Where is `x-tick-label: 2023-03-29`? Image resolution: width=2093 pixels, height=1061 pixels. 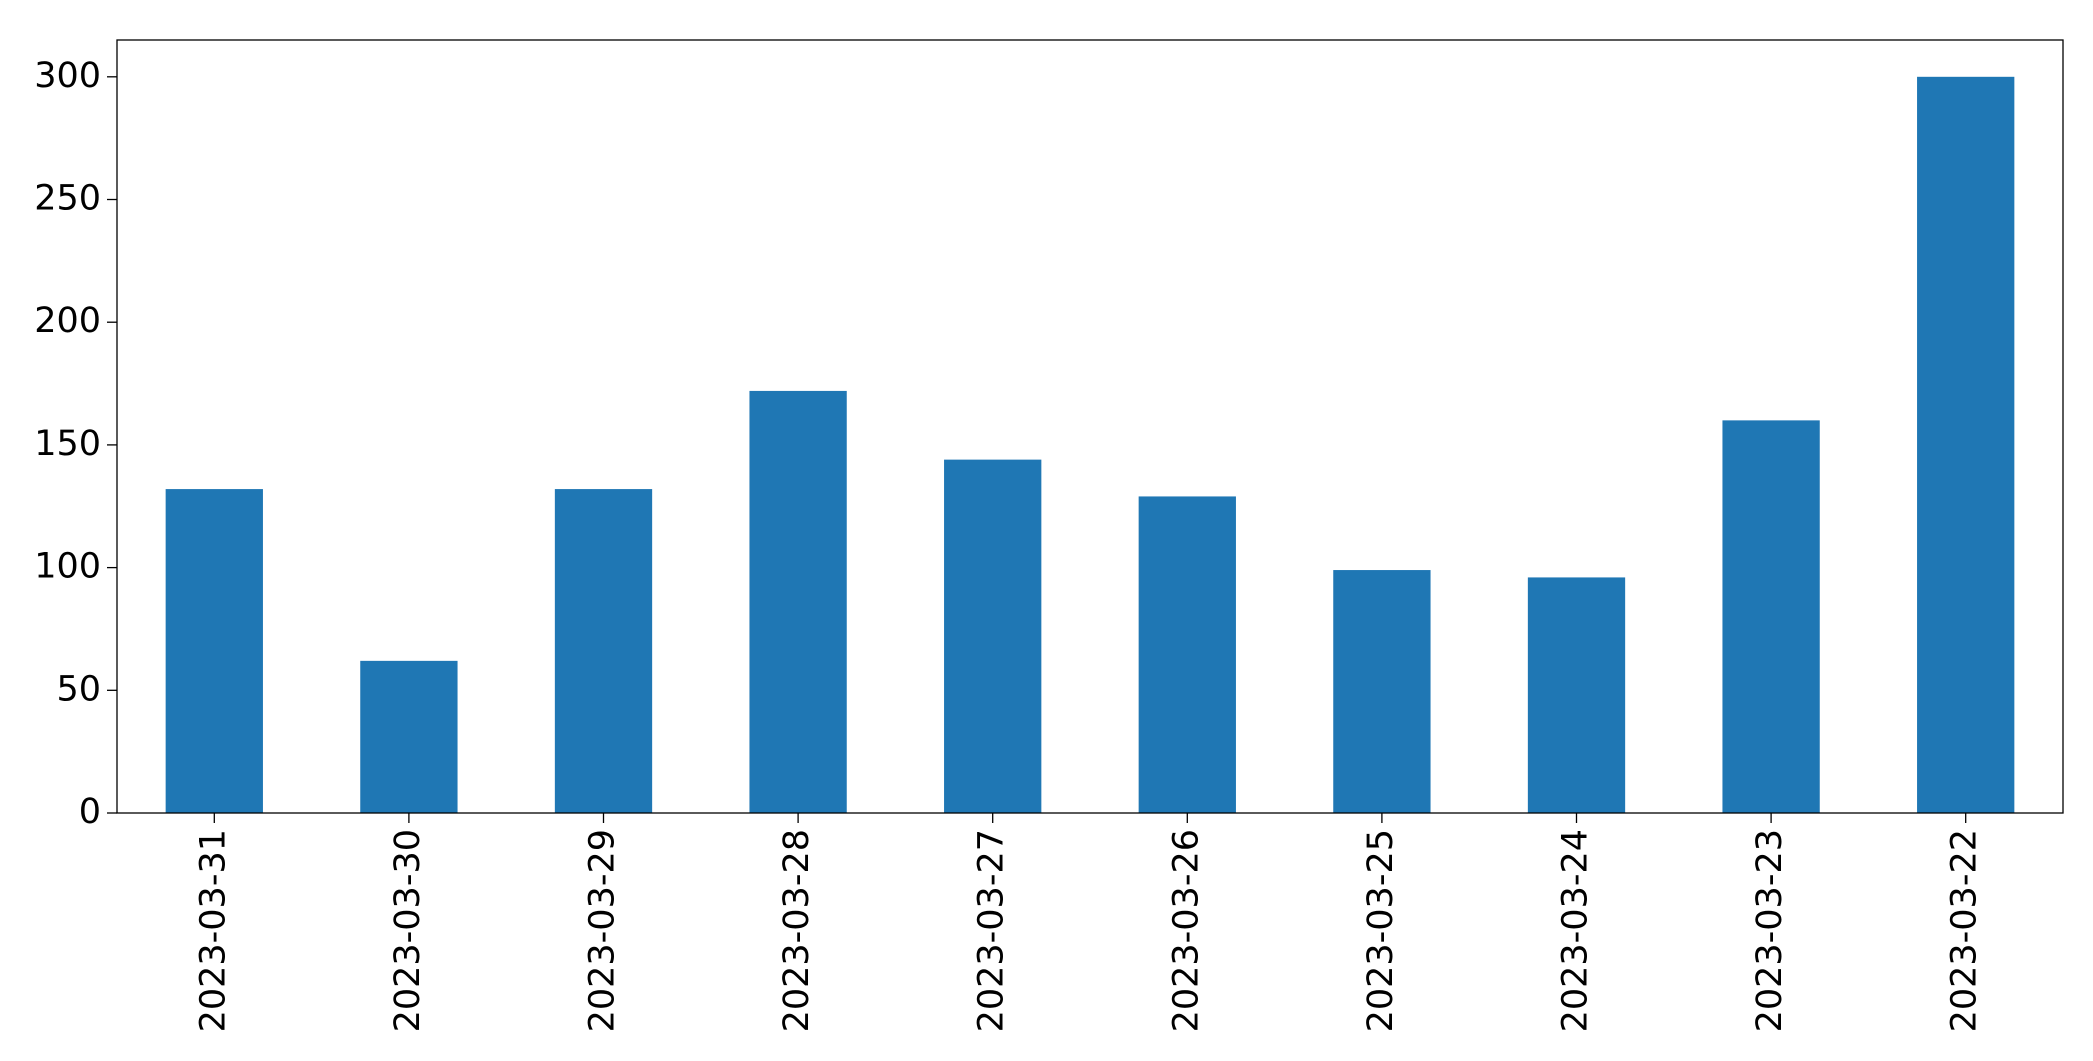 x-tick-label: 2023-03-29 is located at coordinates (603, 930).